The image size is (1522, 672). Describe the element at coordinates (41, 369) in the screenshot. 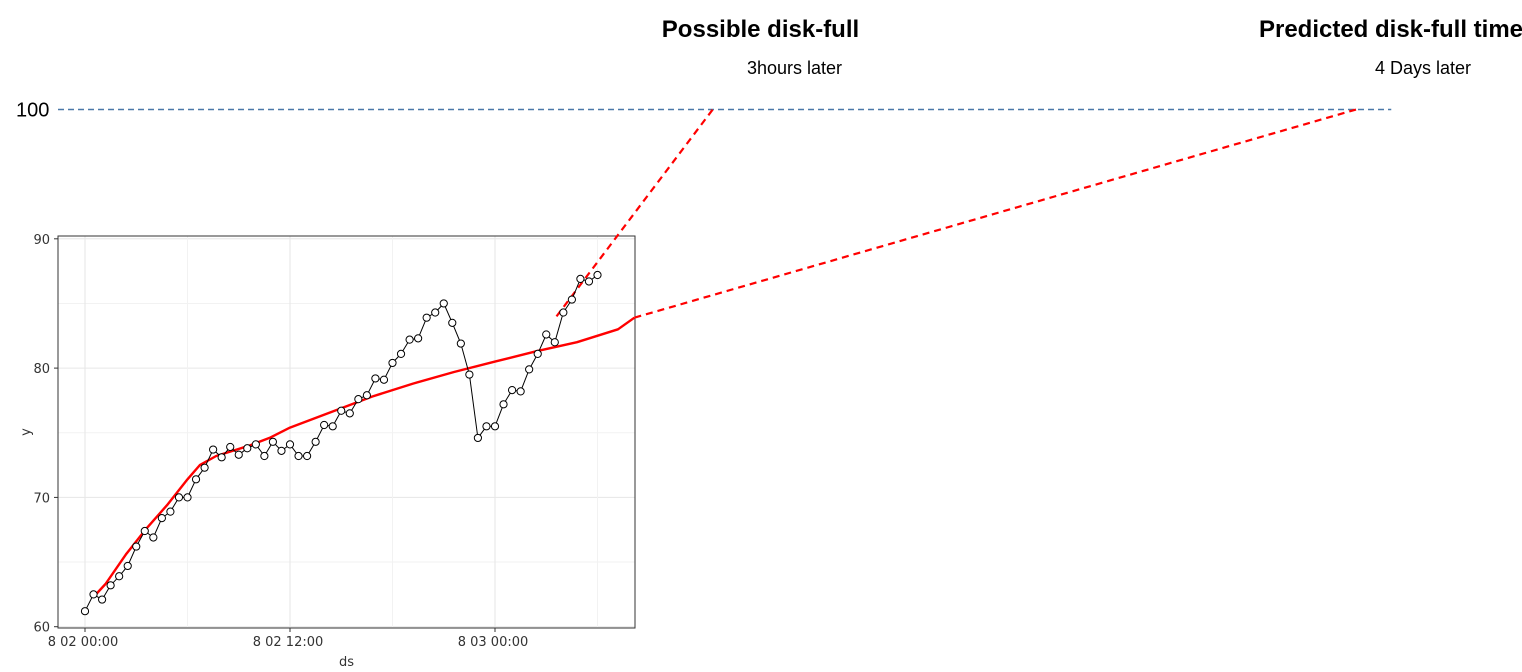

I see `y-tick-label: 80` at that location.